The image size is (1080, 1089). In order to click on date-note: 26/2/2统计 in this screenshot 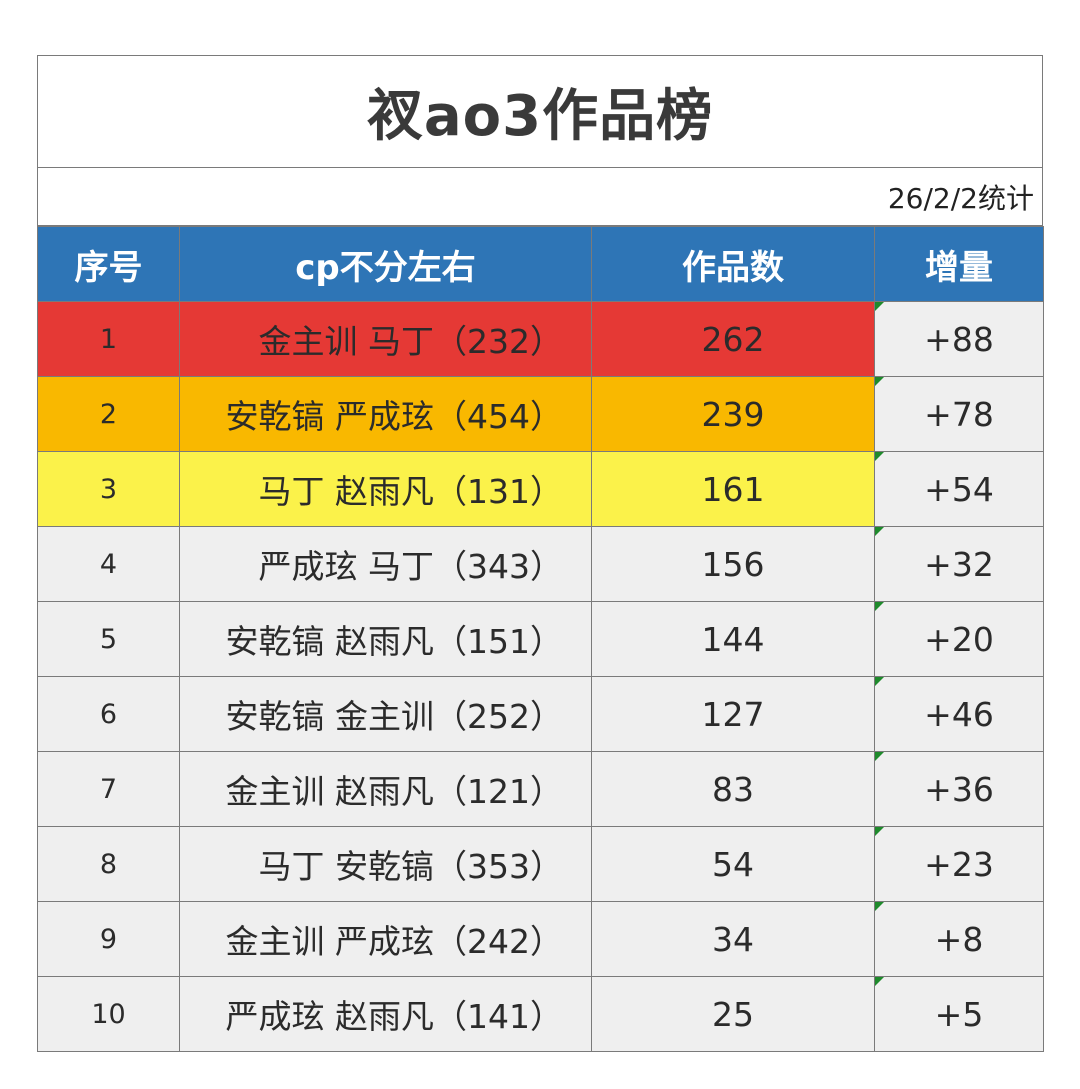, I will do `click(540, 197)`.